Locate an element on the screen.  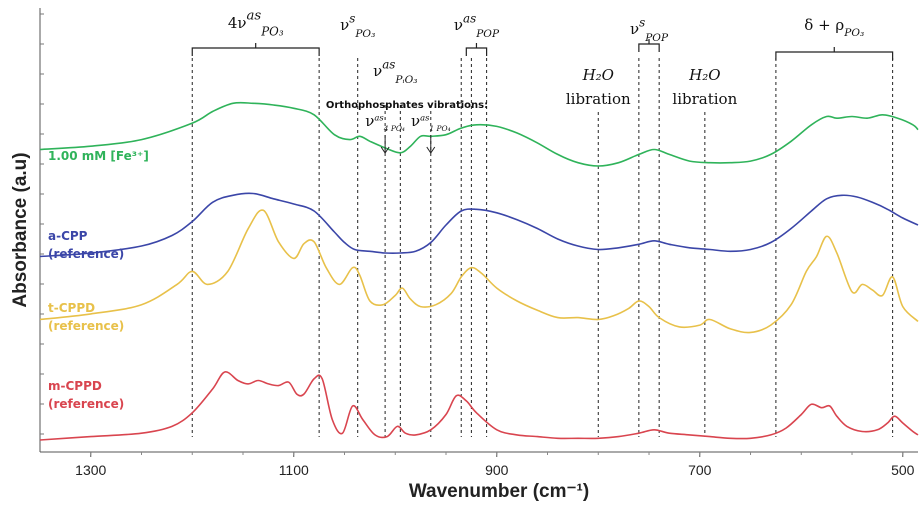
annotation-label-3: νsPOP is located at coordinates (649, 29).